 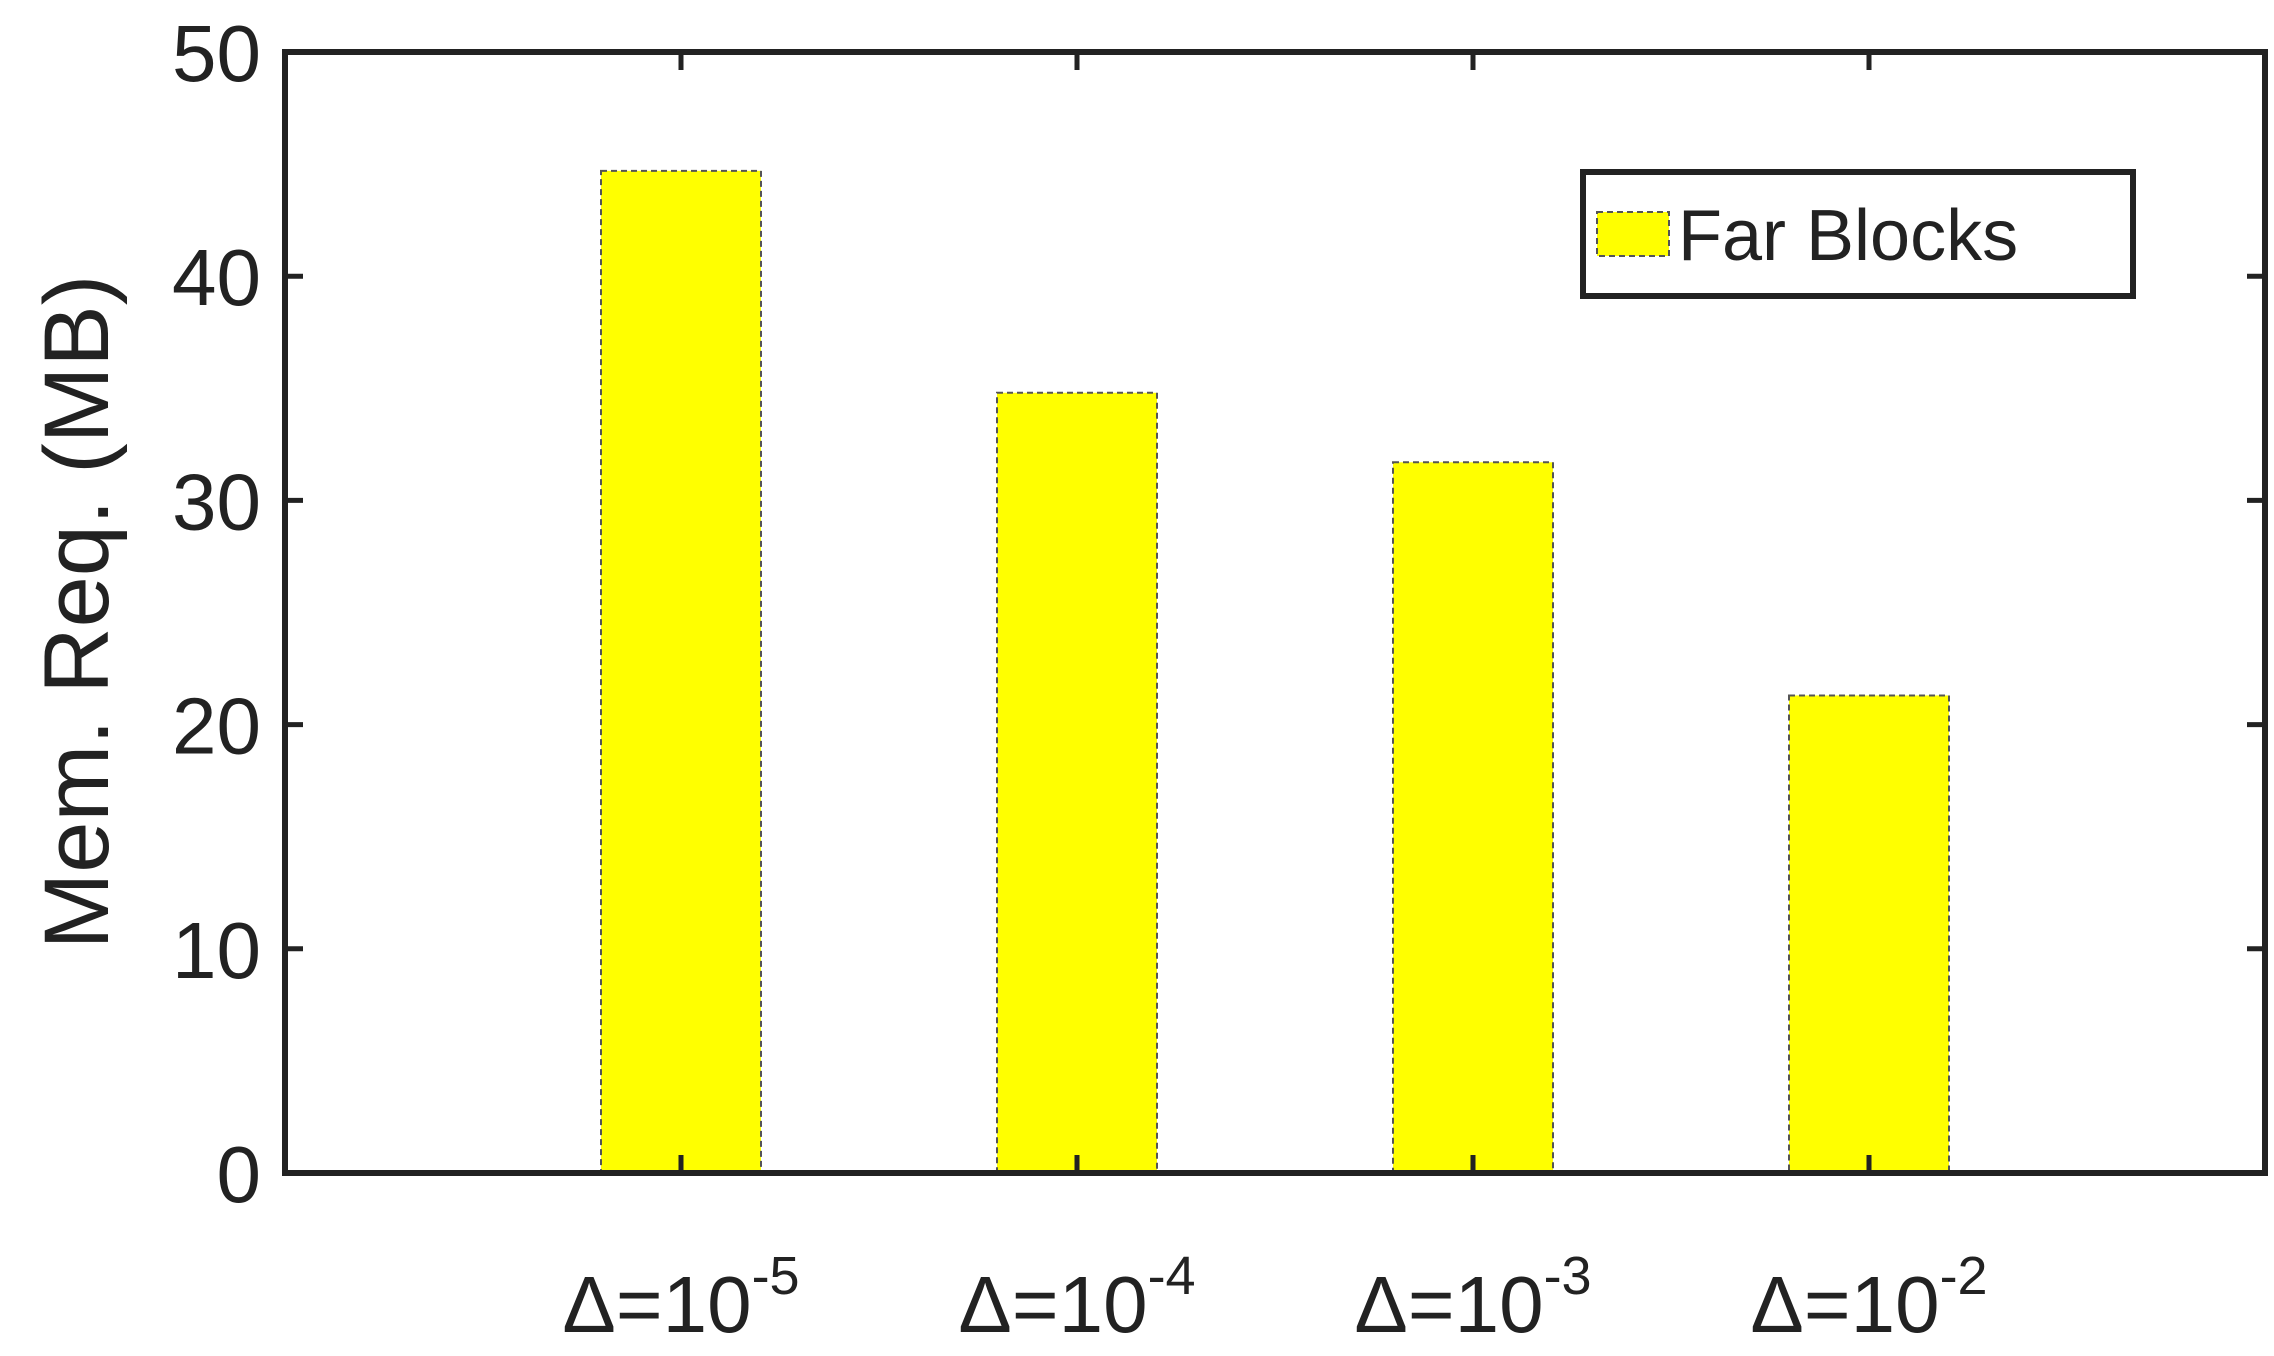 I want to click on x-tick-label-base-2: Δ=10, so click(x=1448, y=1304).